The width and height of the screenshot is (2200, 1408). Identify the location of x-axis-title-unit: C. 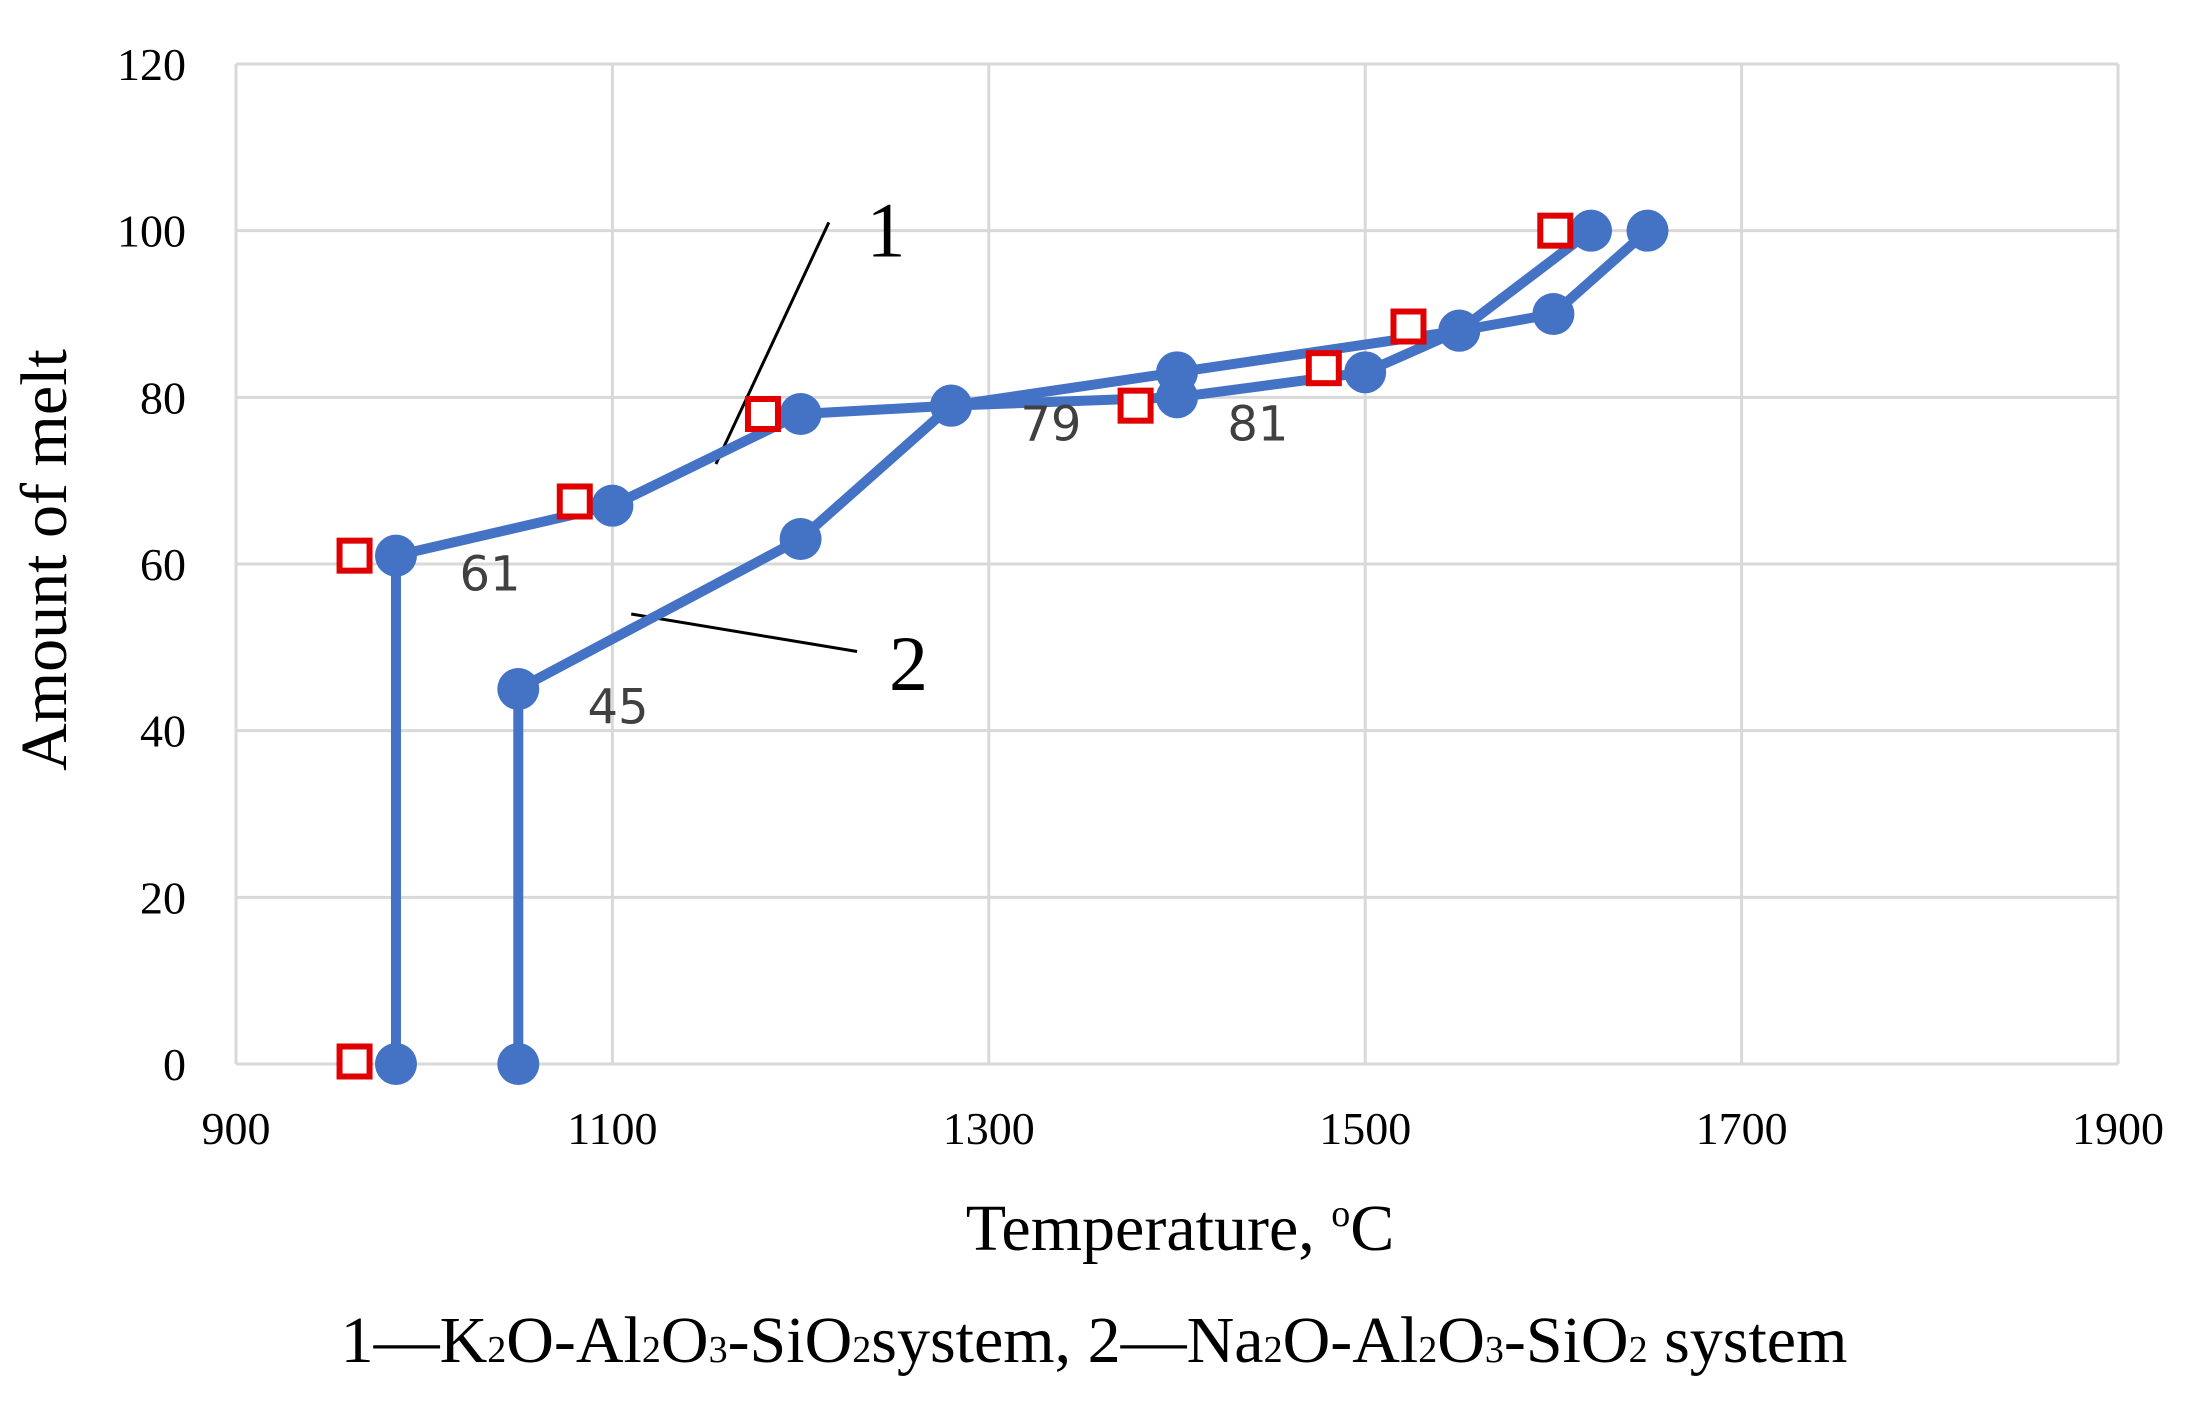
(1372, 1228).